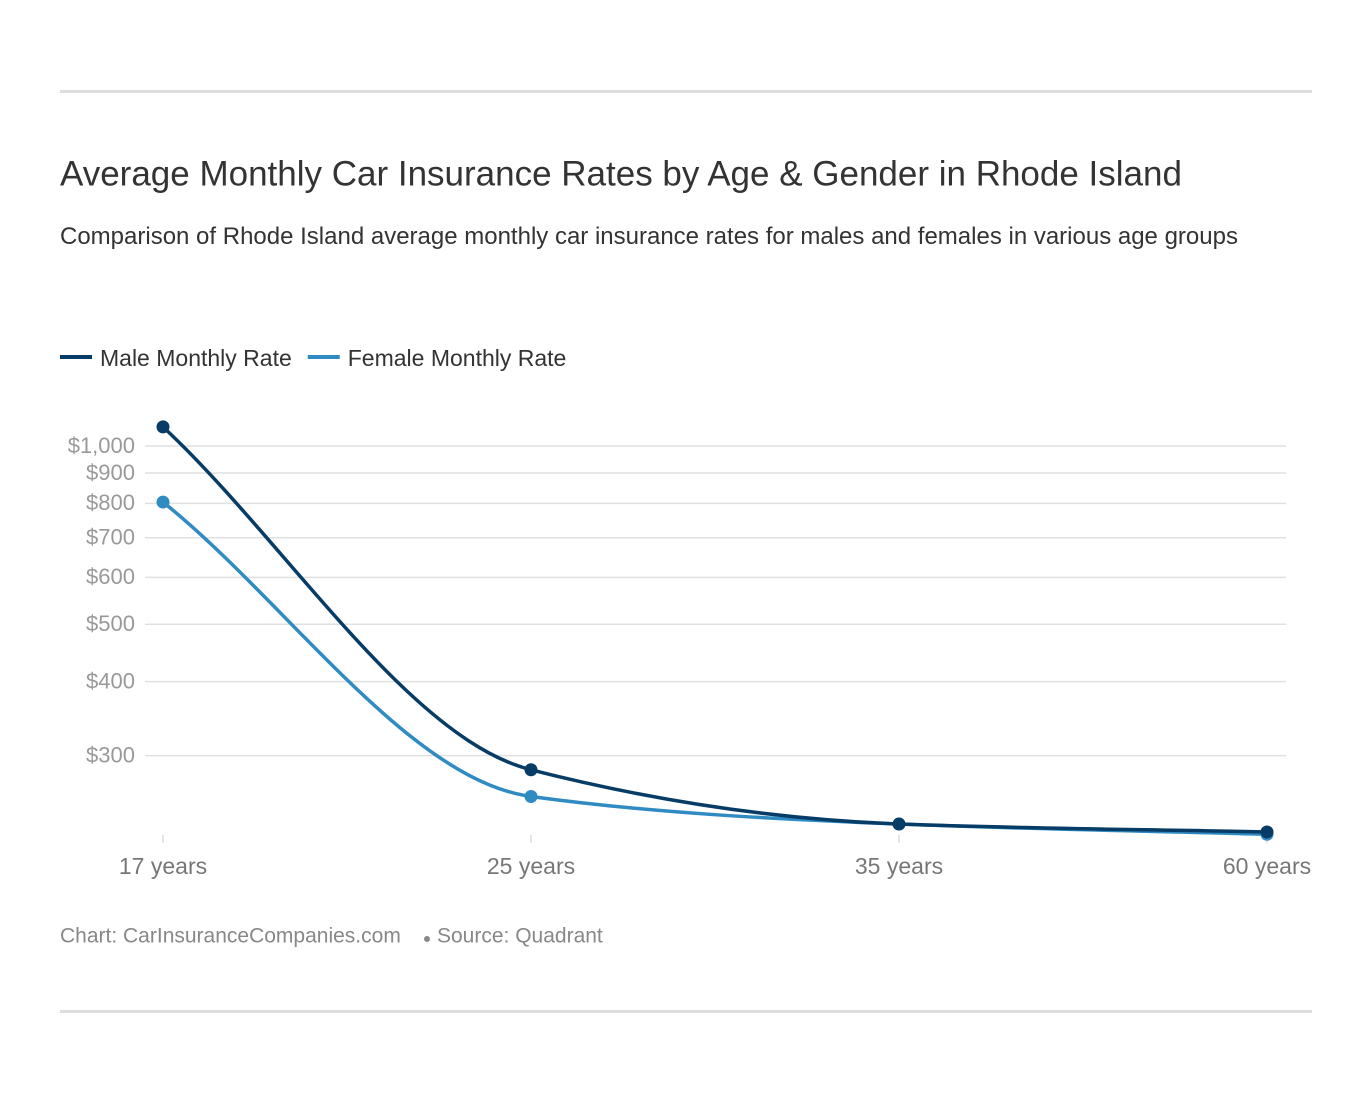  What do you see at coordinates (110, 576) in the screenshot?
I see `y-tick-label: $600` at bounding box center [110, 576].